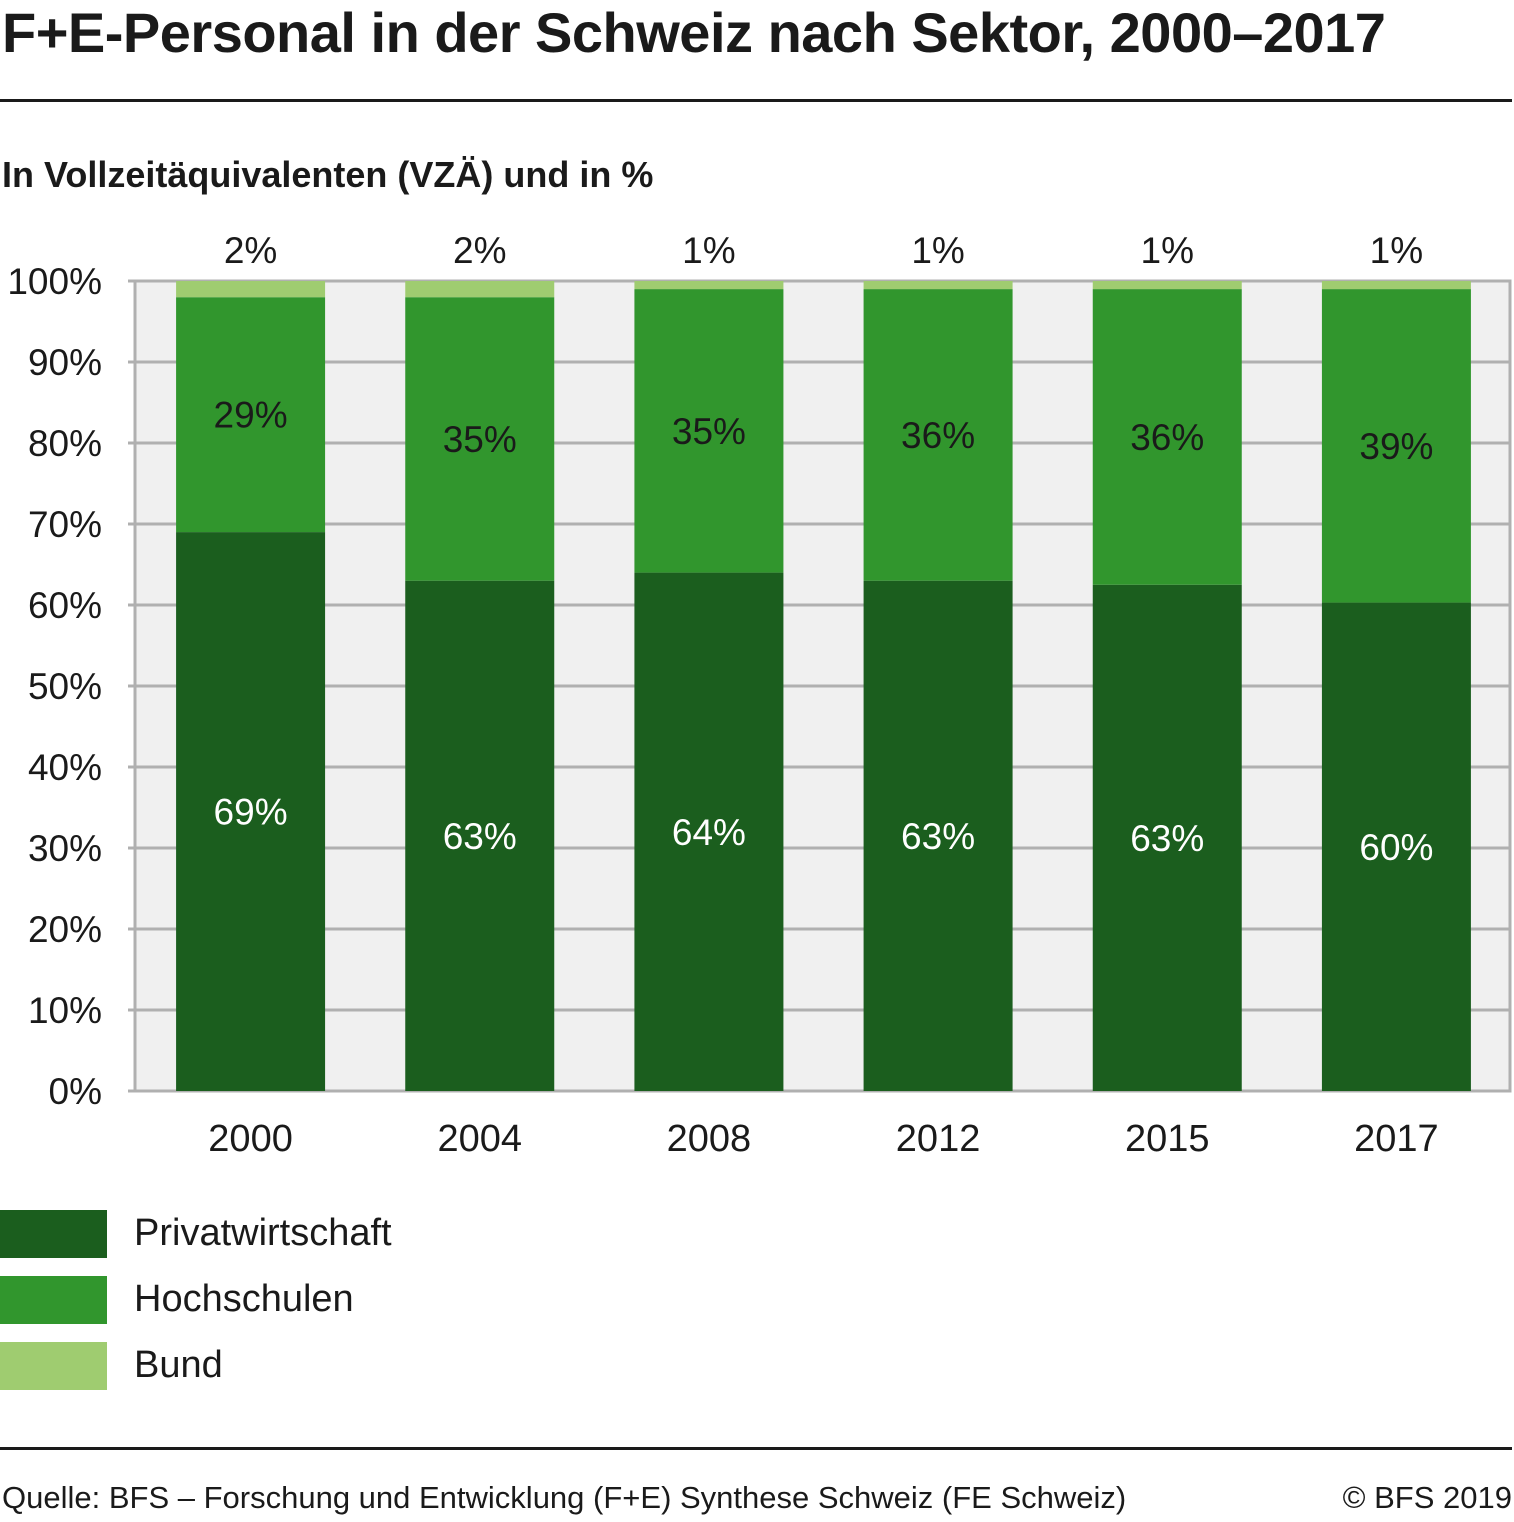  What do you see at coordinates (328, 174) in the screenshot?
I see `chart-subtitle: In Vollzeitäquivalenten (VZÄ) und in %` at bounding box center [328, 174].